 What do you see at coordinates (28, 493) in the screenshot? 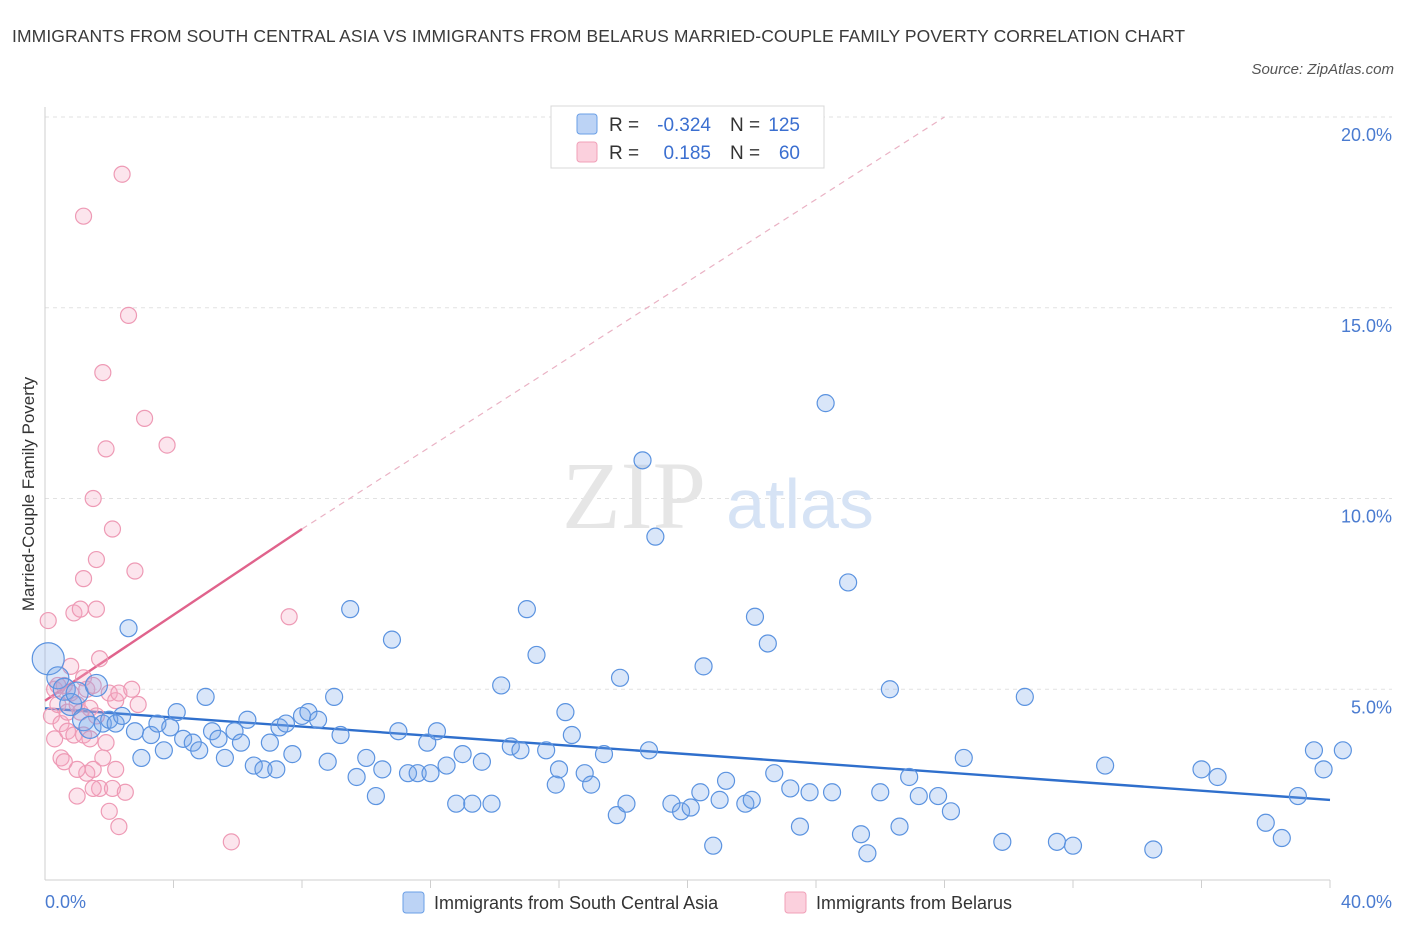
I see `y-axis-title: Married-Couple Family Poverty` at bounding box center [28, 493].